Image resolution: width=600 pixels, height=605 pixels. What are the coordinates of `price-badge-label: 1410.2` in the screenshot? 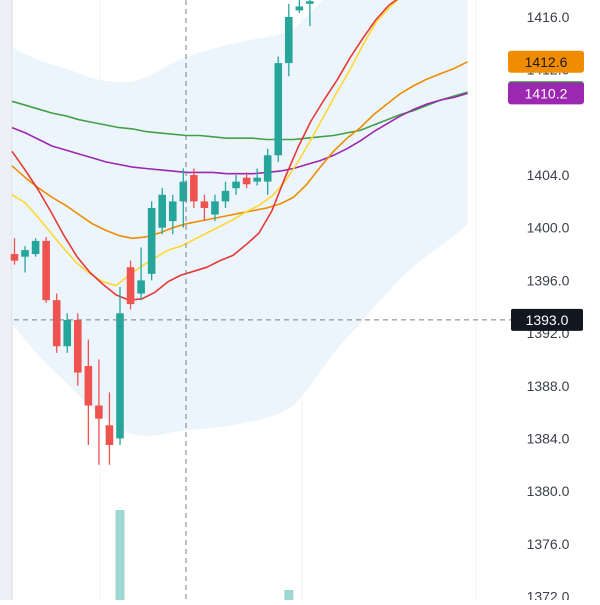 It's located at (546, 93).